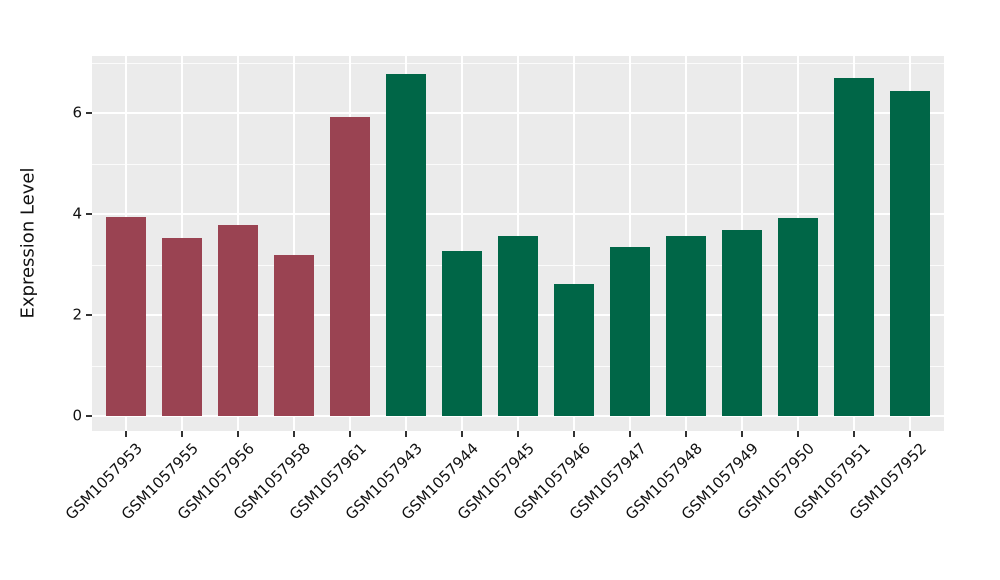  What do you see at coordinates (405, 245) in the screenshot?
I see `bar-GSM1057943` at bounding box center [405, 245].